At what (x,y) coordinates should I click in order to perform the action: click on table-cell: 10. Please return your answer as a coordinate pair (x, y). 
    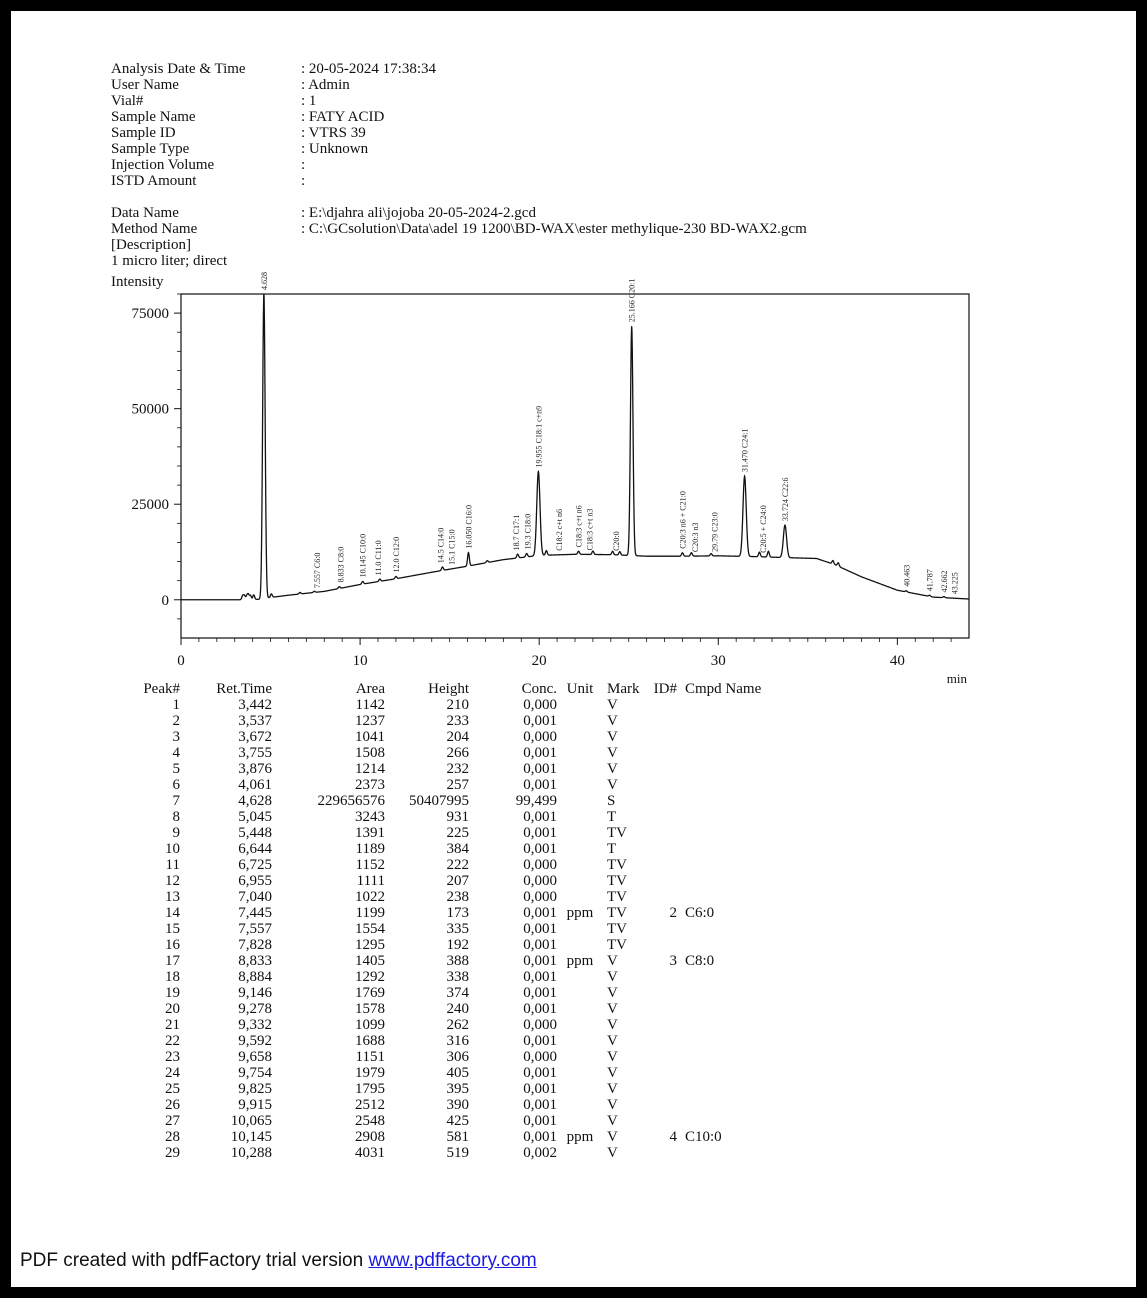
    Looking at the image, I should click on (172, 849).